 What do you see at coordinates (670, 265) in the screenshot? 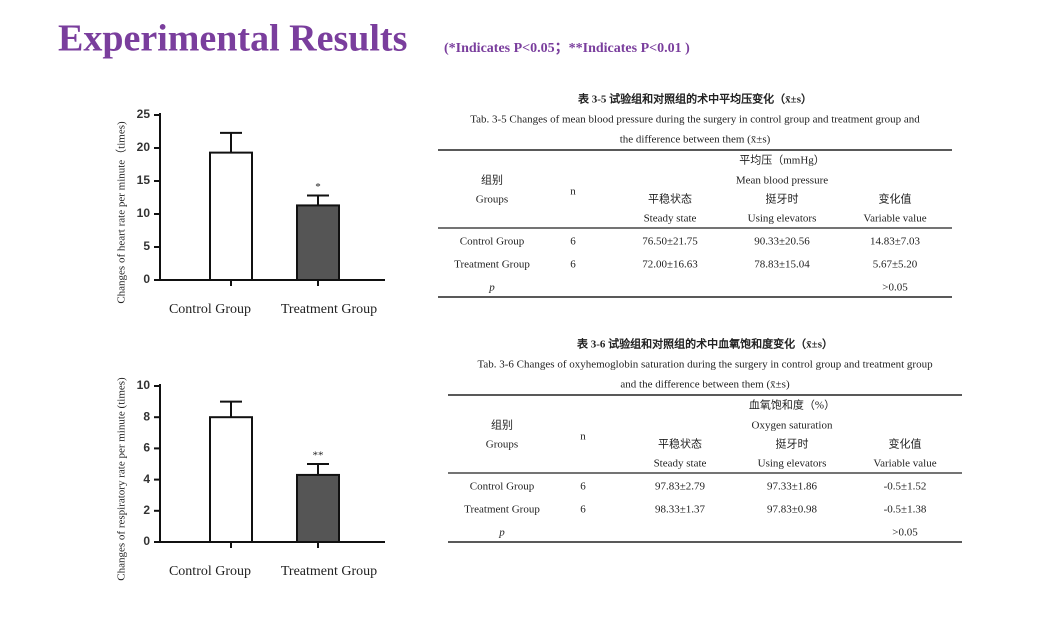
I see `table-cell: 72.00±16.63` at bounding box center [670, 265].